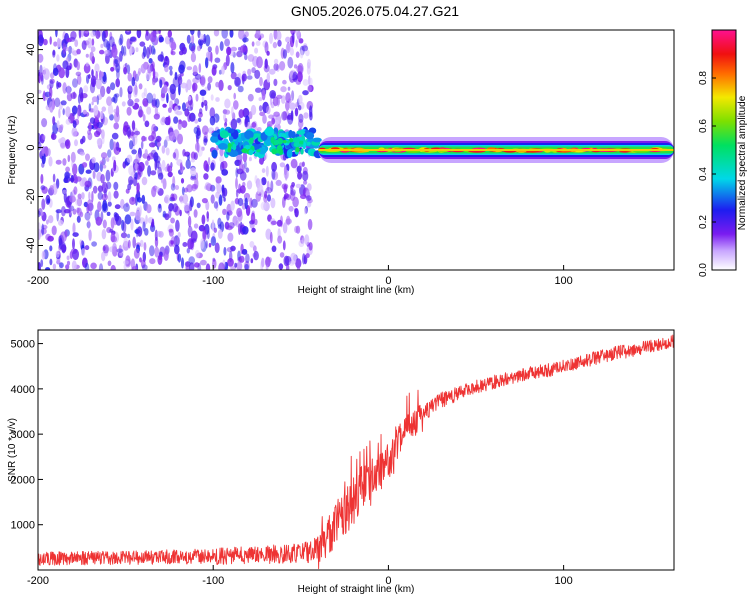 Image resolution: width=750 pixels, height=600 pixels. Describe the element at coordinates (703, 78) in the screenshot. I see `colorbar-tick-label: 0.8` at that location.